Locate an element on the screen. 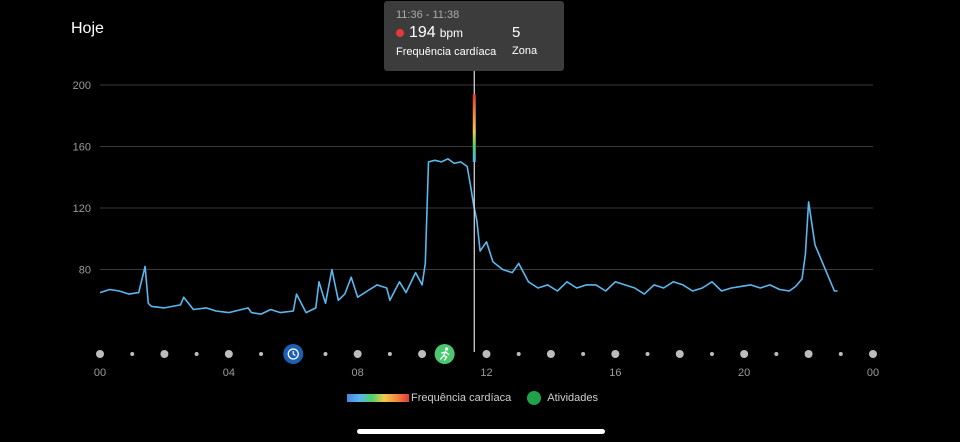 The image size is (960, 442). tooltip-zone-value: 5 is located at coordinates (516, 32).